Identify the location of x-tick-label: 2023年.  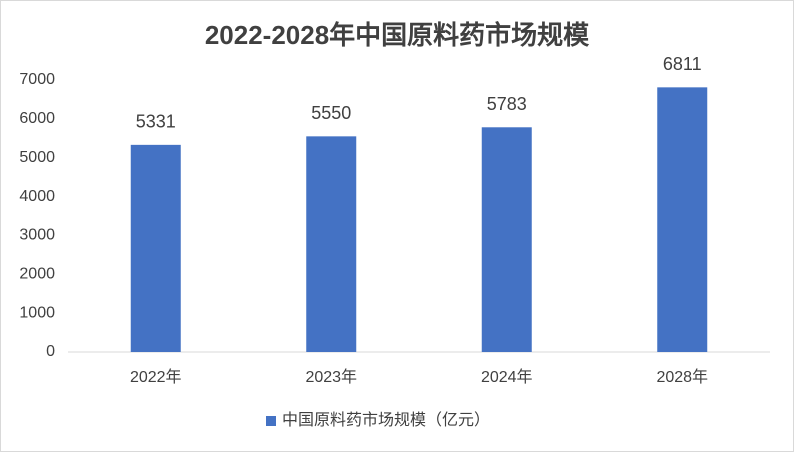
(331, 377).